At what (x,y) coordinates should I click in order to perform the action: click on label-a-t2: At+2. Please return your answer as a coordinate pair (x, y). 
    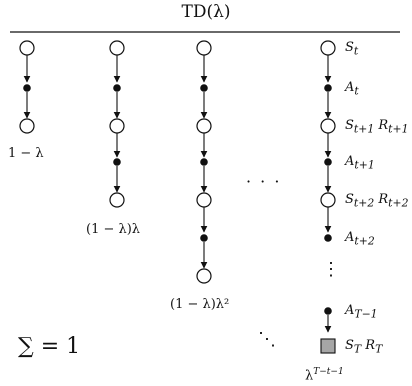
    Looking at the image, I should click on (360, 239).